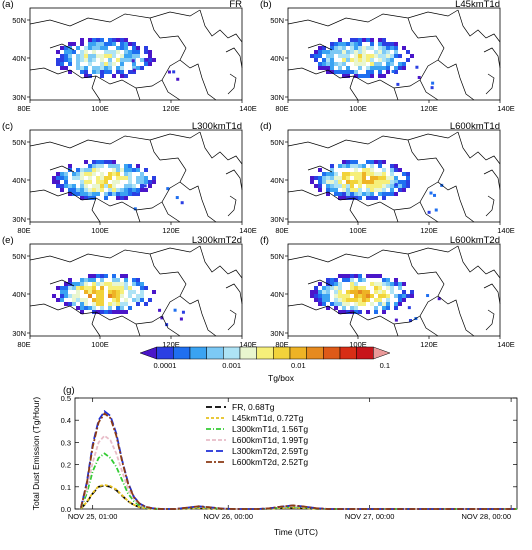  Describe the element at coordinates (382, 353) in the screenshot. I see `colorbar-cell` at that location.